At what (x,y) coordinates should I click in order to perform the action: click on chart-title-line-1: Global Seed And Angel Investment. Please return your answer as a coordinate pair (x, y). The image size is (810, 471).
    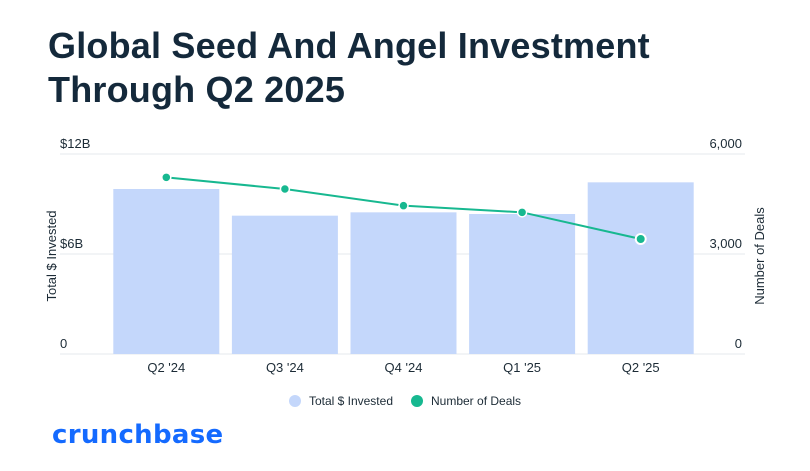
    Looking at the image, I should click on (349, 45).